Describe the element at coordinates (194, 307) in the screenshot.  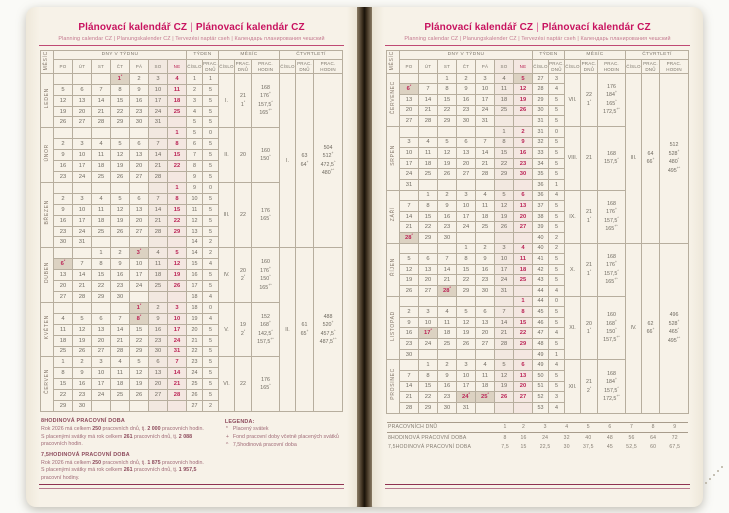
I see `week-number-cell: 18` at that location.